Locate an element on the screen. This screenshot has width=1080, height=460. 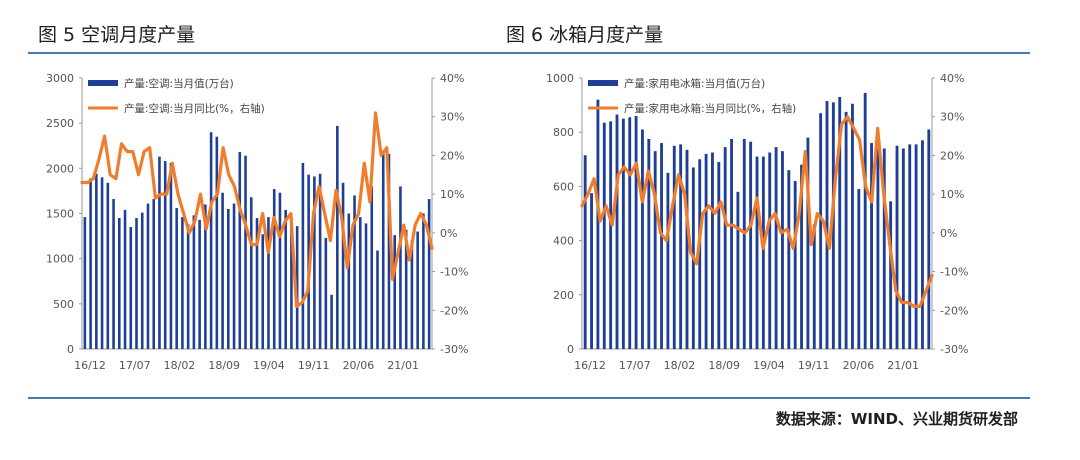
left-y-tick-label: 2500 is located at coordinates (60, 123).